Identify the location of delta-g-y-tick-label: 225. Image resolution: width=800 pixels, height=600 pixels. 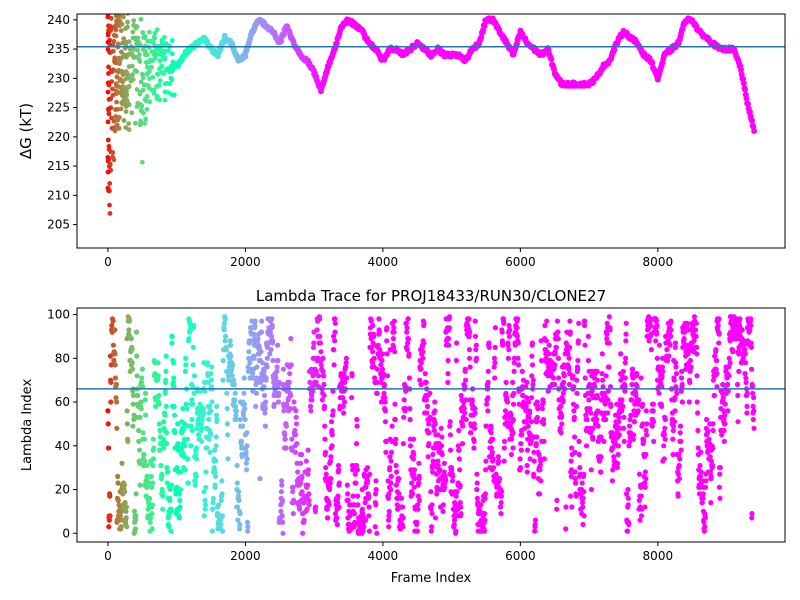
(58, 108).